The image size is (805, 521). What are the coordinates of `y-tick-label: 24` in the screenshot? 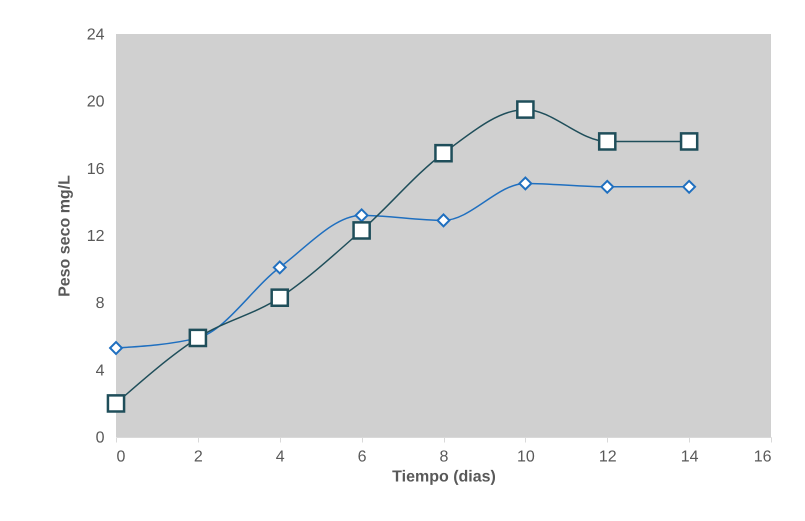 It's located at (95, 35).